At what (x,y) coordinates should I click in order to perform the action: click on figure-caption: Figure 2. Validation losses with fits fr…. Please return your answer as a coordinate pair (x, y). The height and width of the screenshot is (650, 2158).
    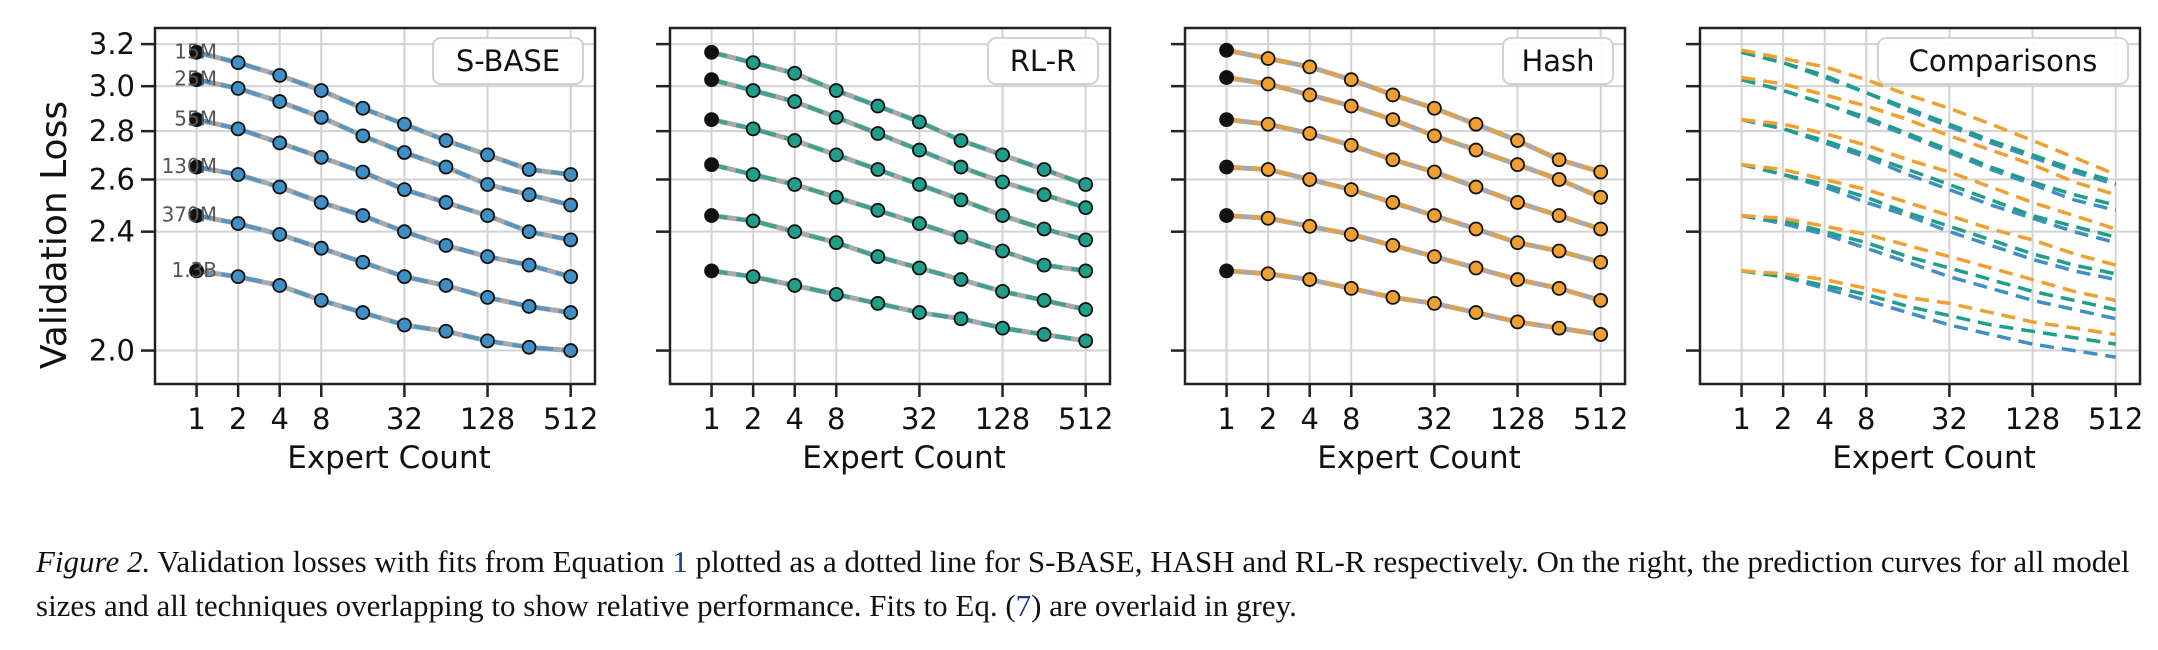
    Looking at the image, I should click on (1086, 584).